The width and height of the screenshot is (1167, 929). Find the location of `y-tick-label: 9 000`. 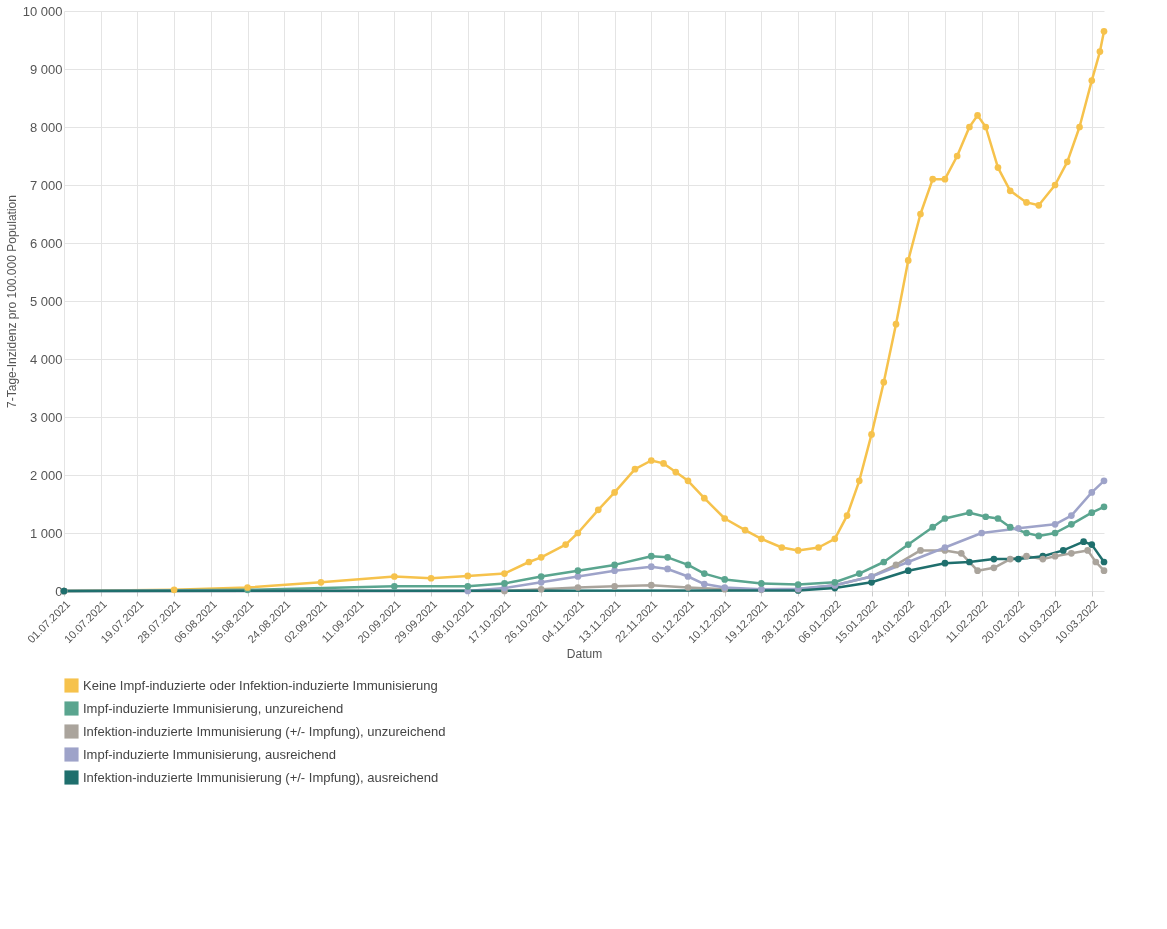

y-tick-label: 9 000 is located at coordinates (46, 69).